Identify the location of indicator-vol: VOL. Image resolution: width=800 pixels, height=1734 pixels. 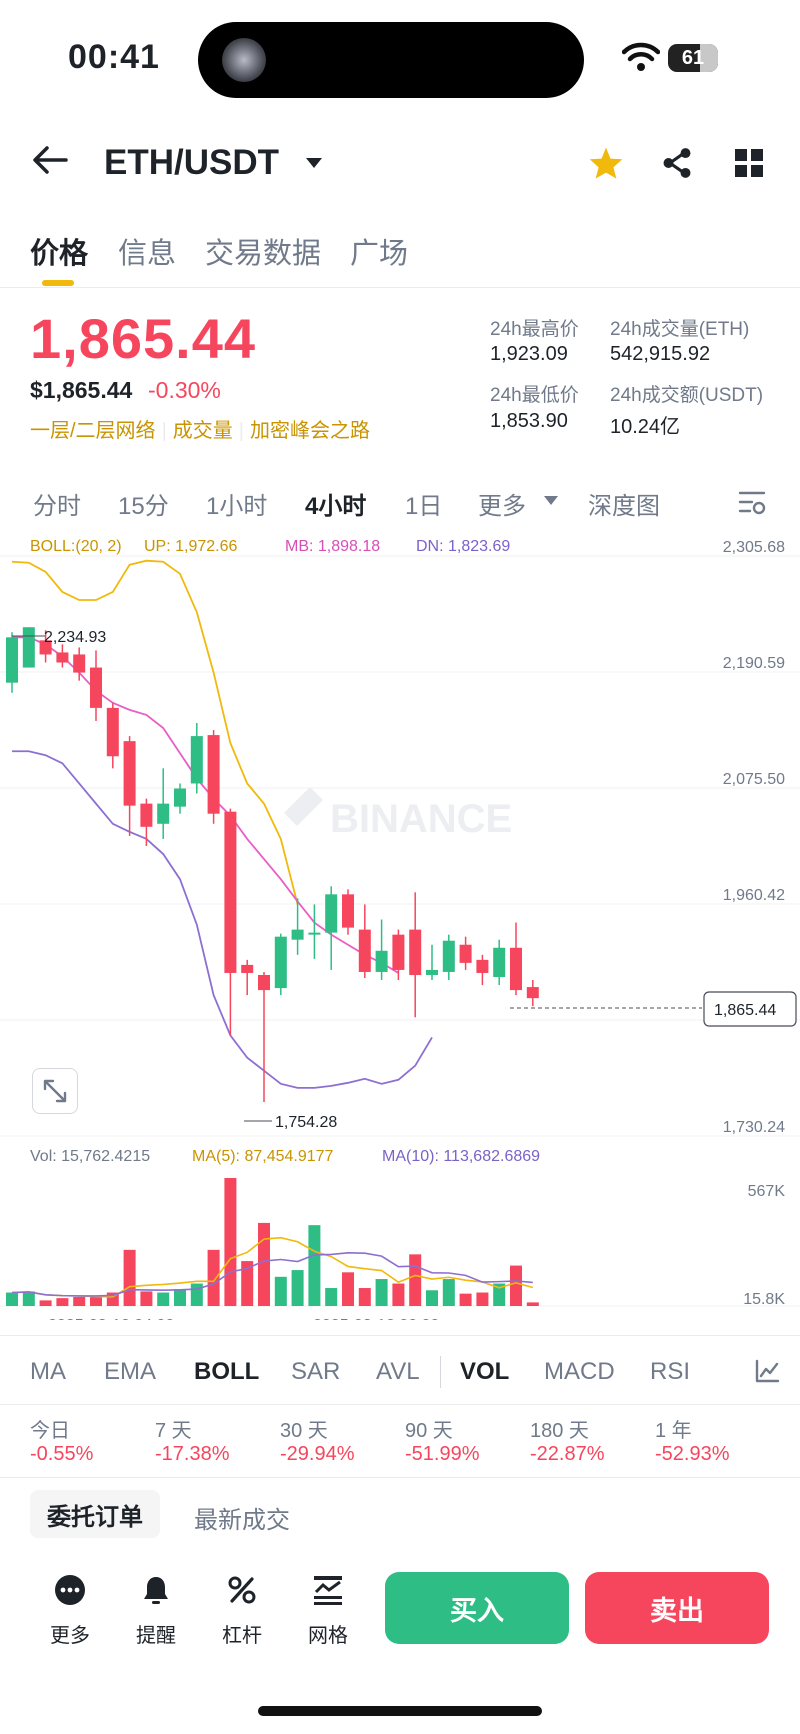
(485, 1371).